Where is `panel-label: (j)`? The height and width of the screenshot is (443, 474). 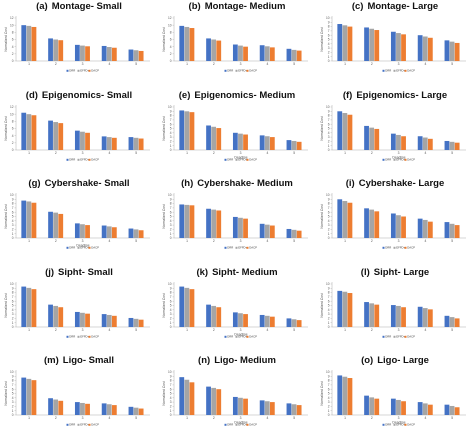 panel-label: (j) is located at coordinates (50, 272).